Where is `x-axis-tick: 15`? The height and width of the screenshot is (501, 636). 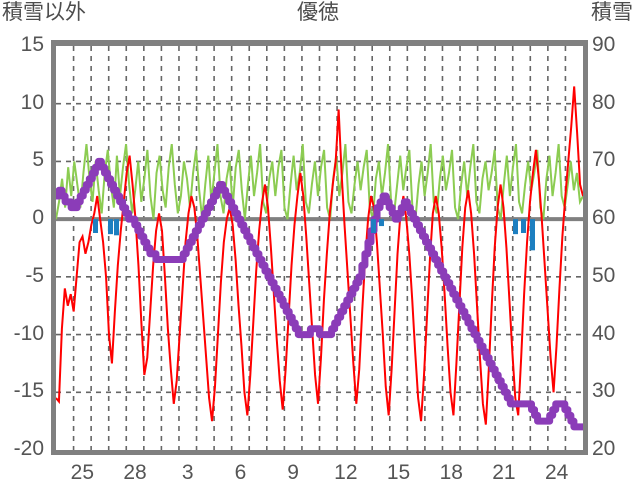
x-axis-tick: 15 is located at coordinates (398, 472).